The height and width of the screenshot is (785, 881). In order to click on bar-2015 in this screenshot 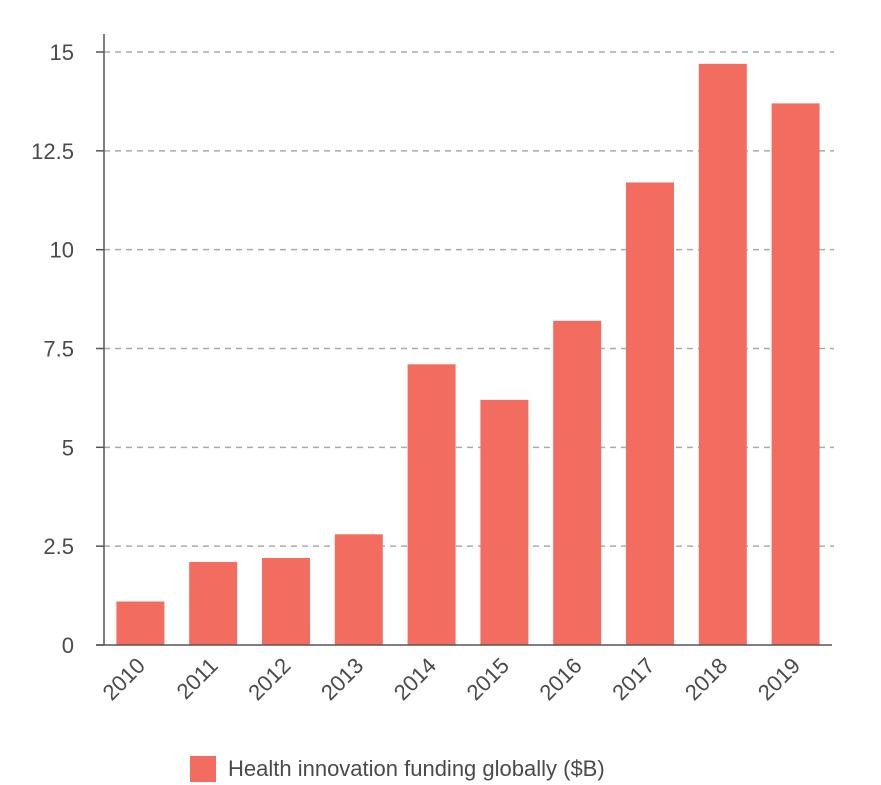, I will do `click(504, 522)`.